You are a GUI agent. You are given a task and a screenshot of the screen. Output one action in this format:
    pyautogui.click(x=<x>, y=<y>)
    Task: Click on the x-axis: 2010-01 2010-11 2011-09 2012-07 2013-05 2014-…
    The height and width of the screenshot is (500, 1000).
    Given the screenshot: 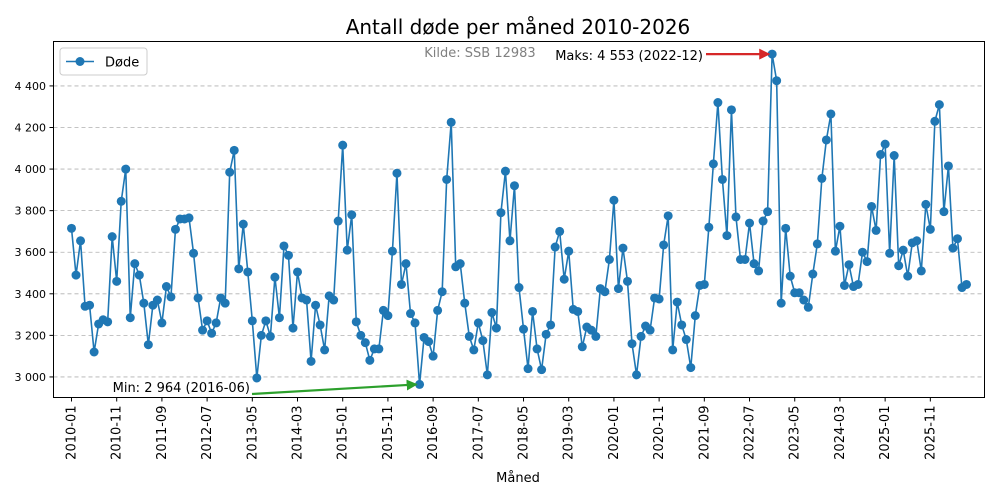 What is the action you would take?
    pyautogui.click(x=501, y=428)
    